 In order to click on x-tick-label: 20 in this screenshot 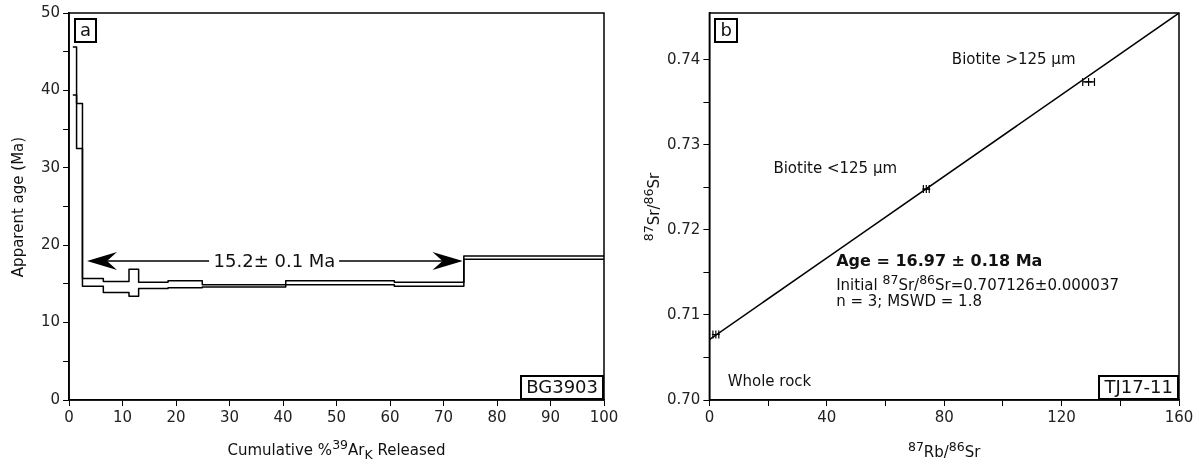, I will do `click(176, 416)`.